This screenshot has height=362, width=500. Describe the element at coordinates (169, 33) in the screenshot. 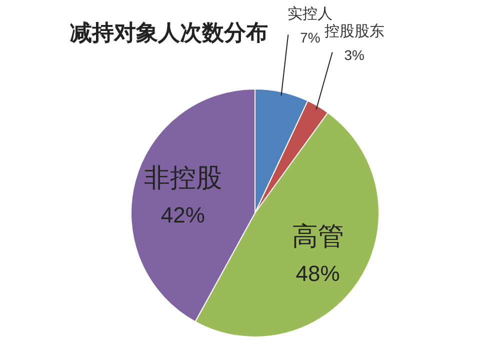

I see `text: 减持对象人次数分布` at that location.